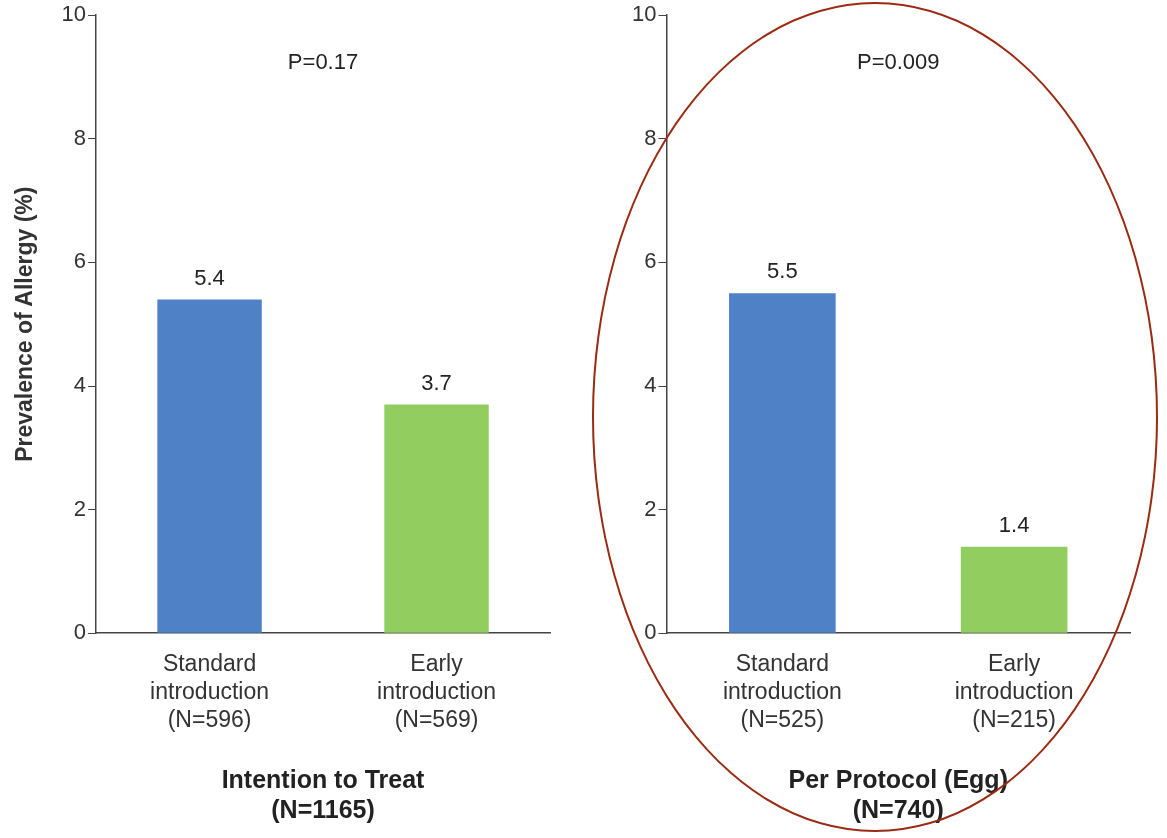  I want to click on annotation: P=0.009, so click(898, 62).